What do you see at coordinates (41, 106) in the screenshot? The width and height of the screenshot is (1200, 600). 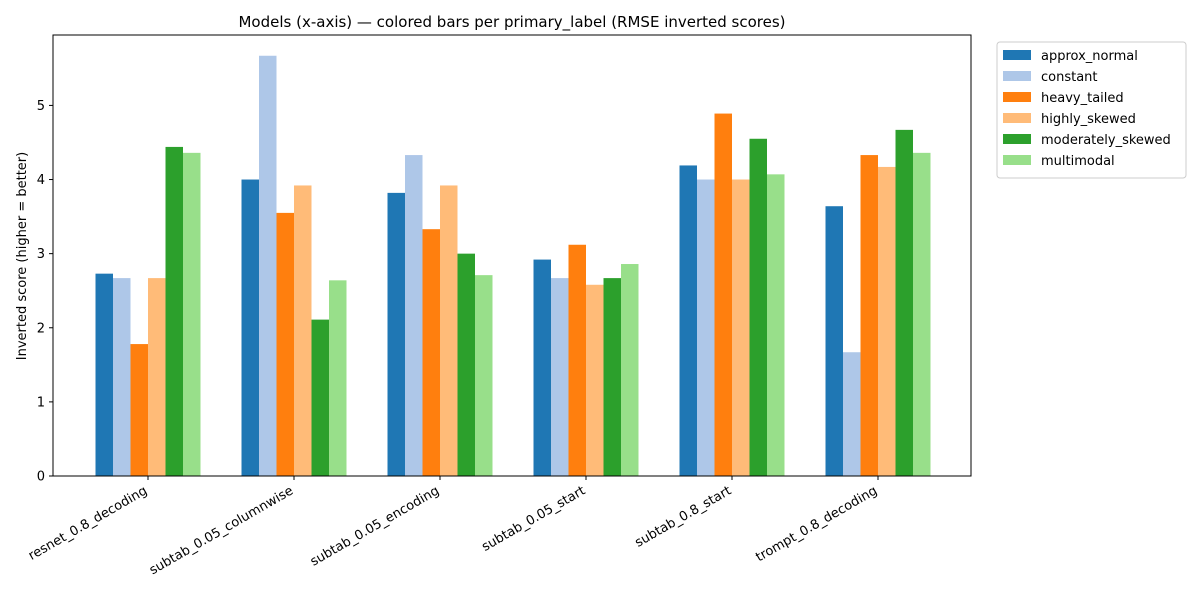 I see `y-tick-label: 5` at bounding box center [41, 106].